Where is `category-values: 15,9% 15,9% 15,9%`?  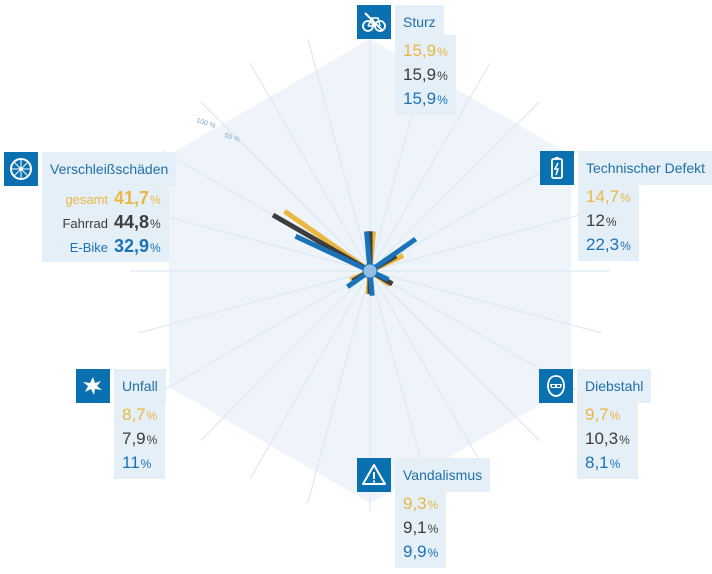 category-values: 15,9% 15,9% 15,9% is located at coordinates (425, 75).